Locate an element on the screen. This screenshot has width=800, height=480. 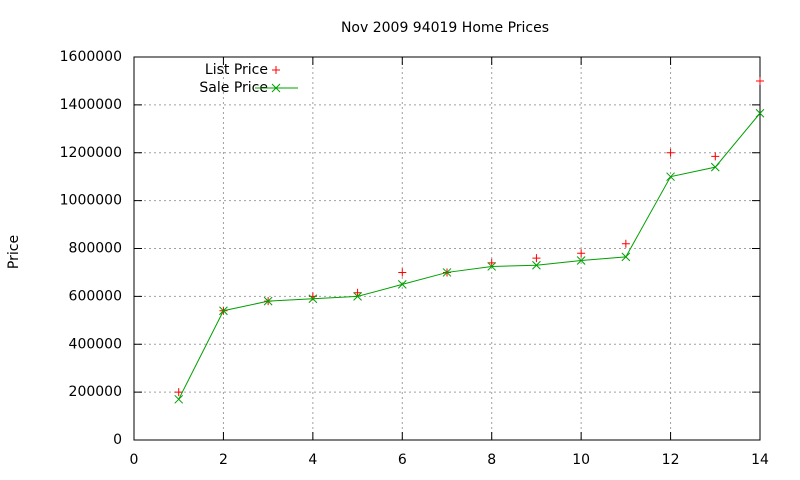
y-tick-label: 400000 is located at coordinates (95, 344).